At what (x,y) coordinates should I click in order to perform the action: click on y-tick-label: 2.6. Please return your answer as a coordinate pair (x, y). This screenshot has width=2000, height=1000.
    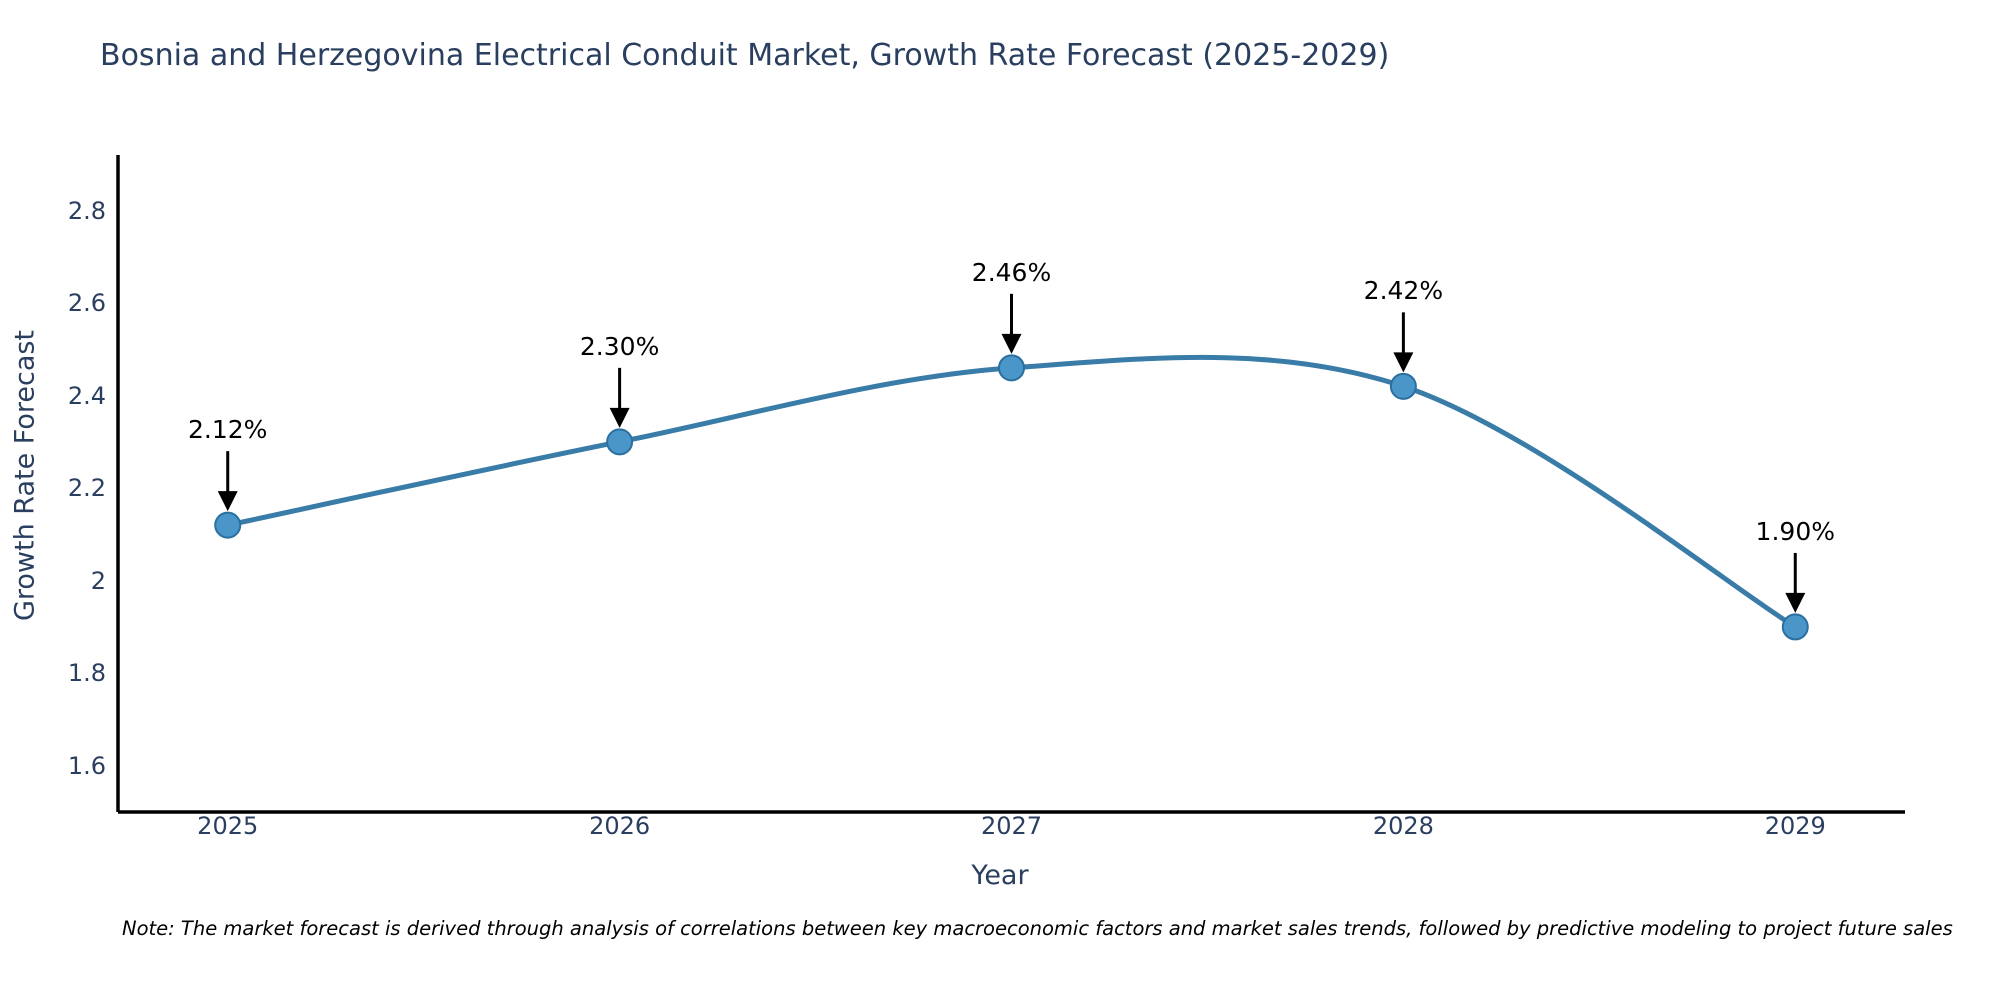
    Looking at the image, I should click on (86, 303).